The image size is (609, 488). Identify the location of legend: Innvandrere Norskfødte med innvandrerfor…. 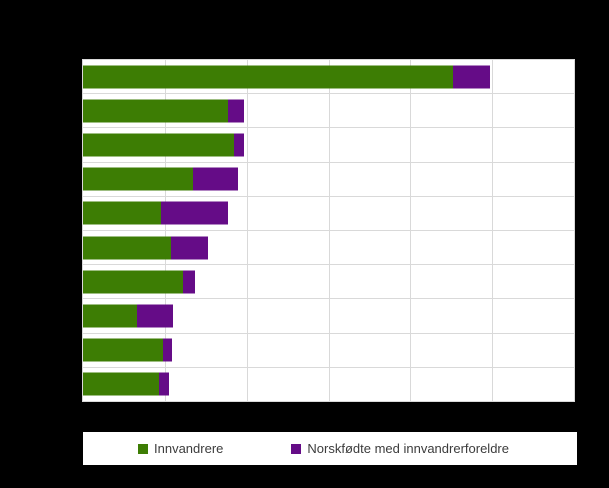
(330, 448).